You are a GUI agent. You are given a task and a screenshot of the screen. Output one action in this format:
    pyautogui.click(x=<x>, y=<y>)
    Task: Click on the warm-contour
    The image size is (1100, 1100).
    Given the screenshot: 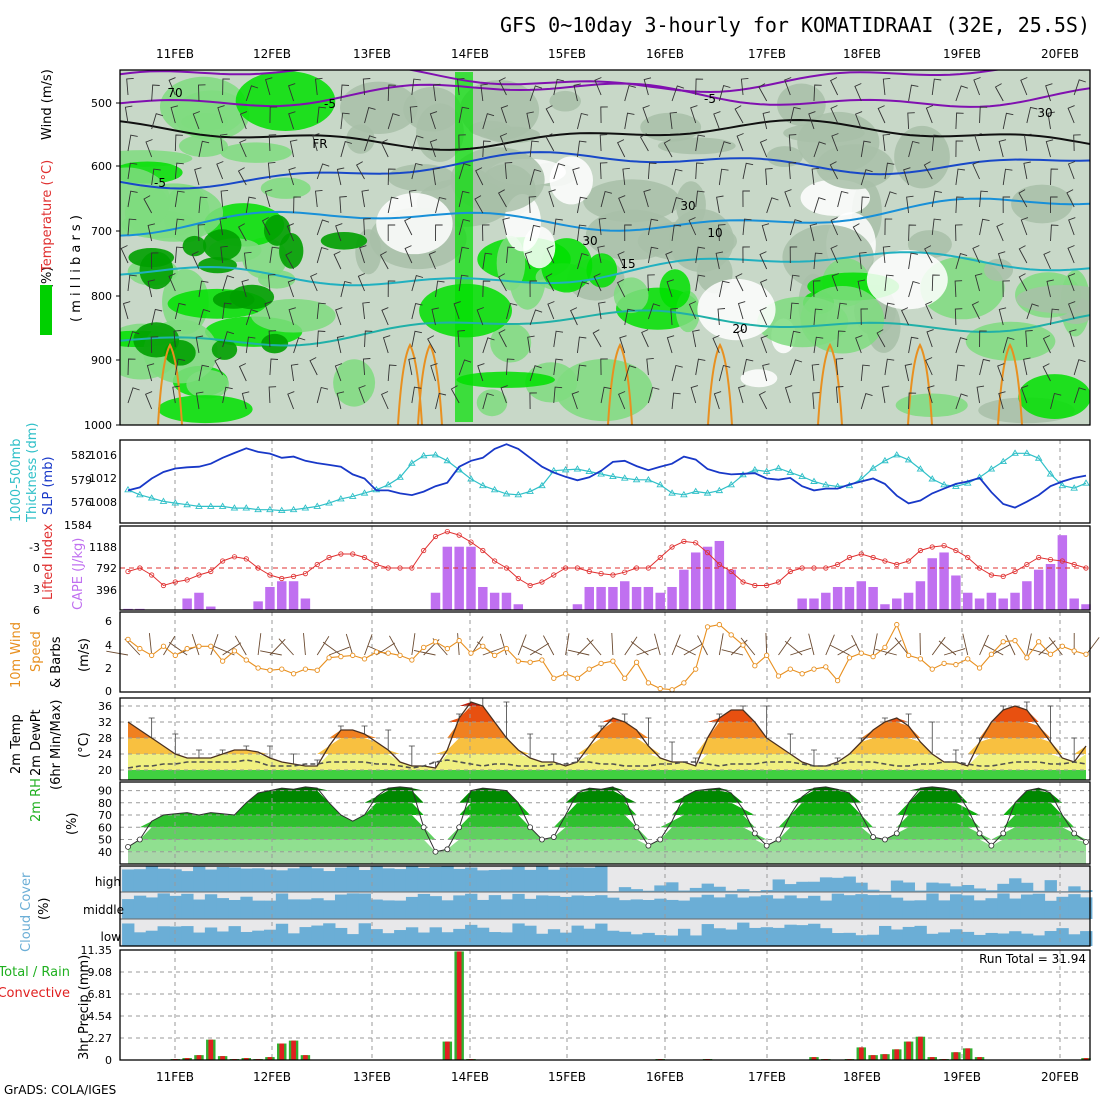 What is the action you would take?
    pyautogui.click(x=430, y=383)
    